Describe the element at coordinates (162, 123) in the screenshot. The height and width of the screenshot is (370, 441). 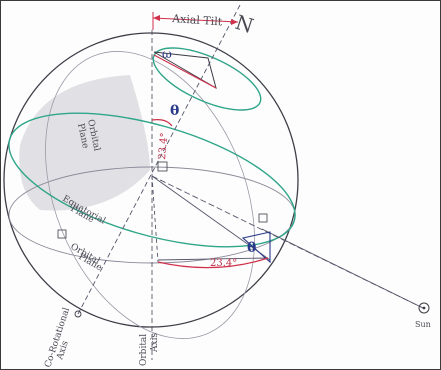
I see `upper-angle-arc` at that location.